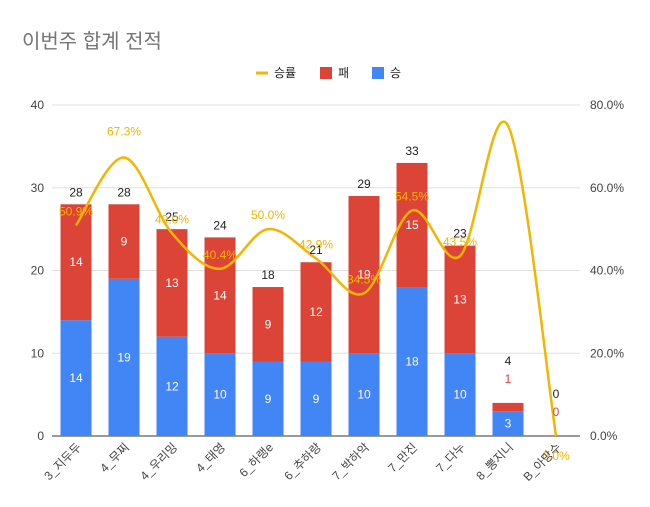 The width and height of the screenshot is (650, 507). Describe the element at coordinates (604, 436) in the screenshot. I see `y-tick-right: 0.0%` at that location.